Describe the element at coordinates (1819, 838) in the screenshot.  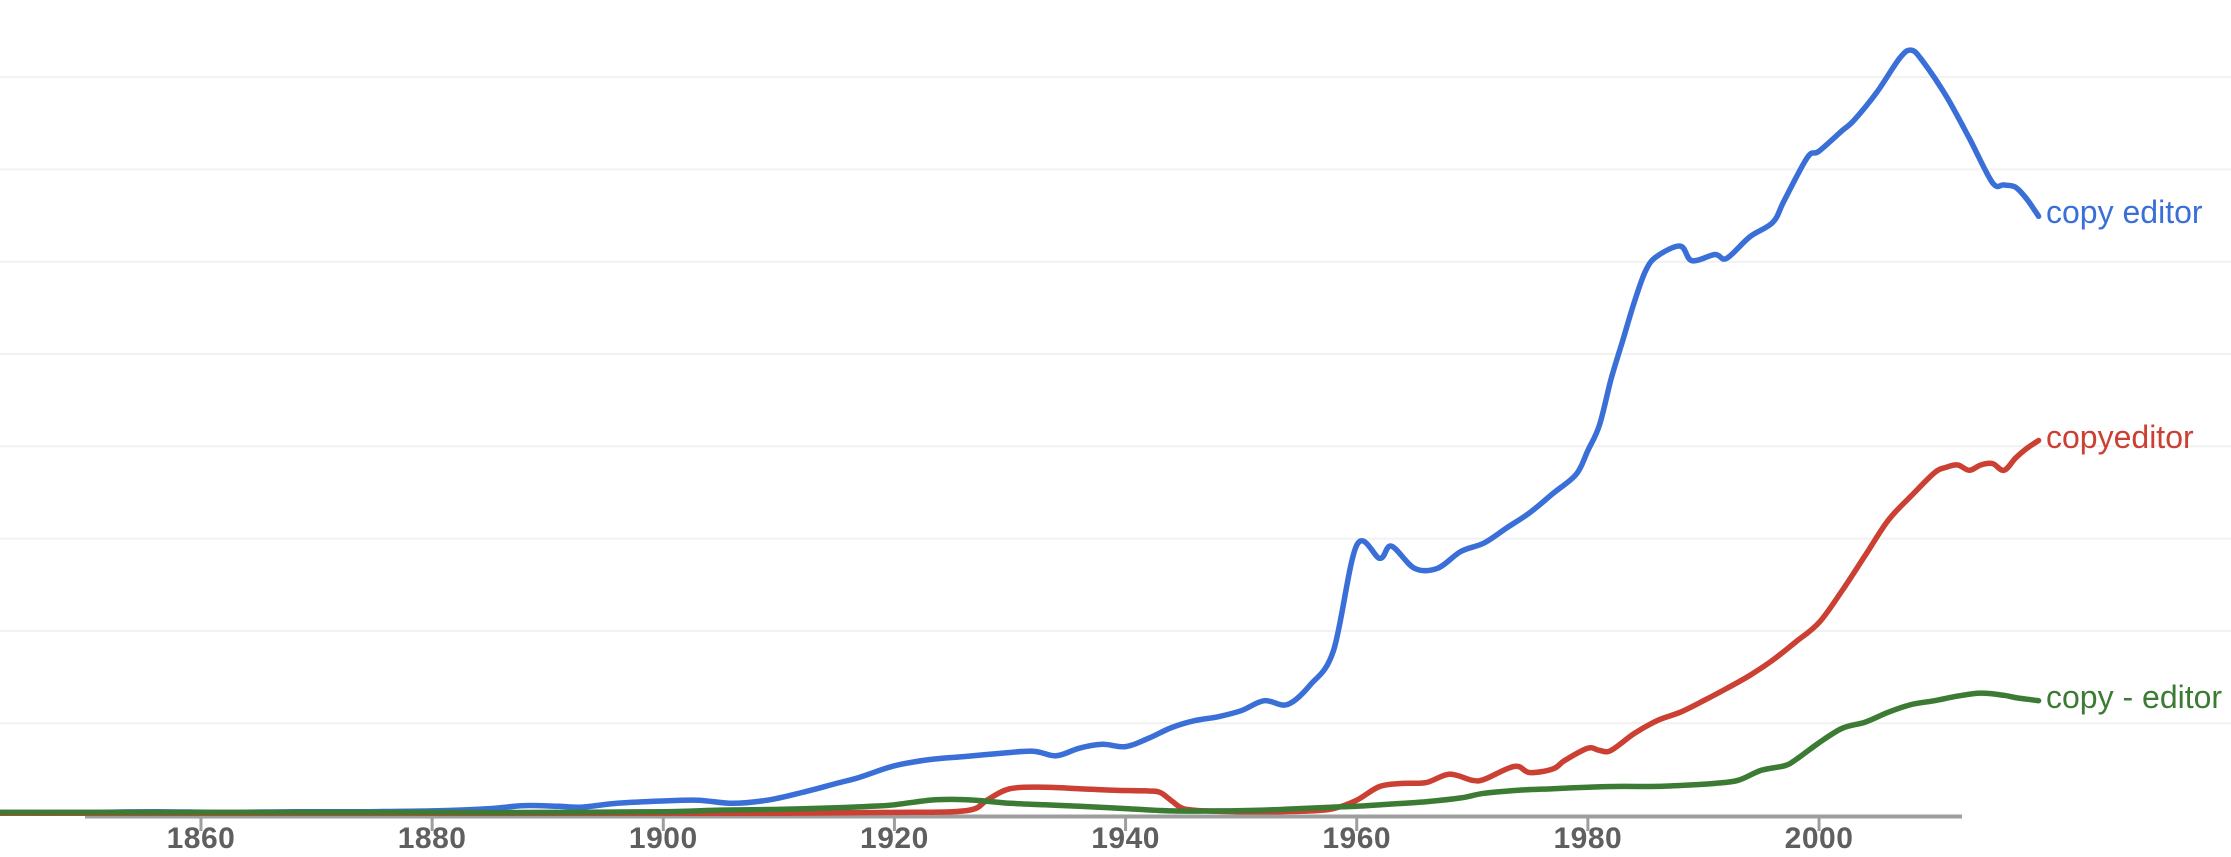
I see `x-axis-tick-label: 2000` at that location.